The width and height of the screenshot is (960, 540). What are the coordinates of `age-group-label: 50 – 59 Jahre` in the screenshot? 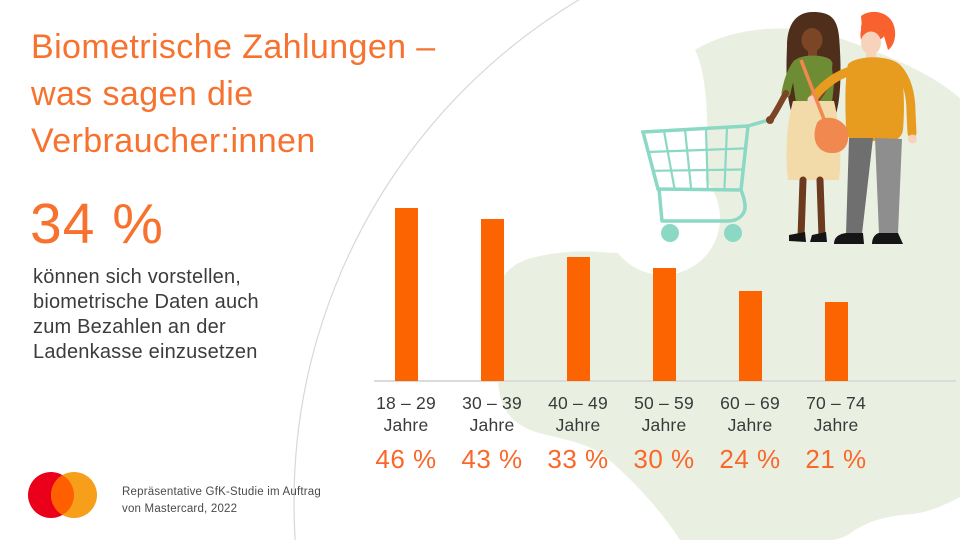 It's located at (664, 414).